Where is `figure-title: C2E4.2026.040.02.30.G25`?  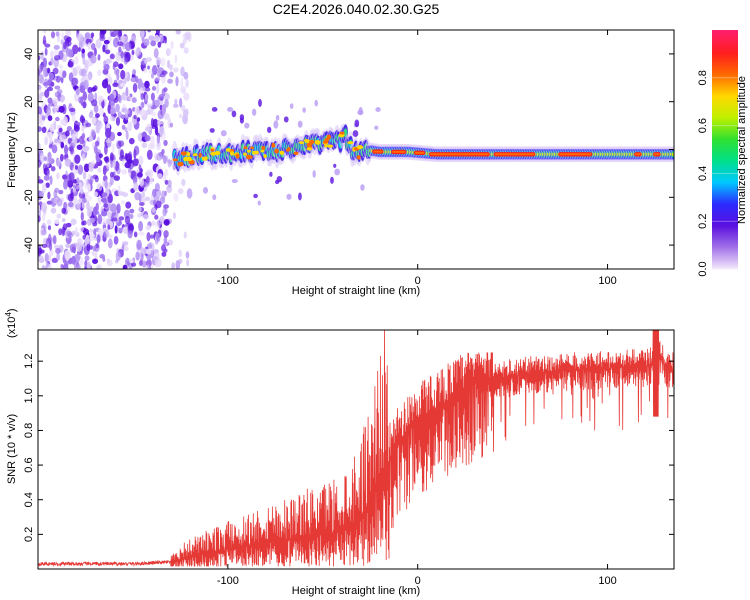
figure-title: C2E4.2026.040.02.30.G25 is located at coordinates (356, 9).